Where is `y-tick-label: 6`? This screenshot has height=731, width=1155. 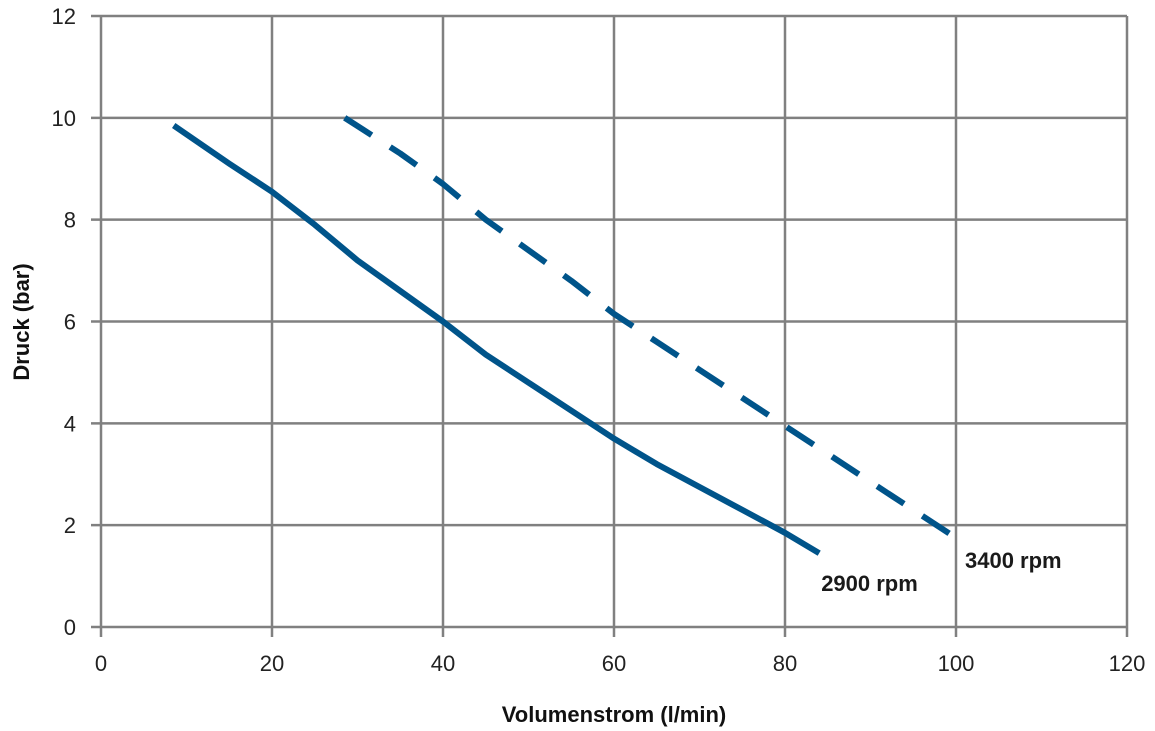 y-tick-label: 6 is located at coordinates (70, 322).